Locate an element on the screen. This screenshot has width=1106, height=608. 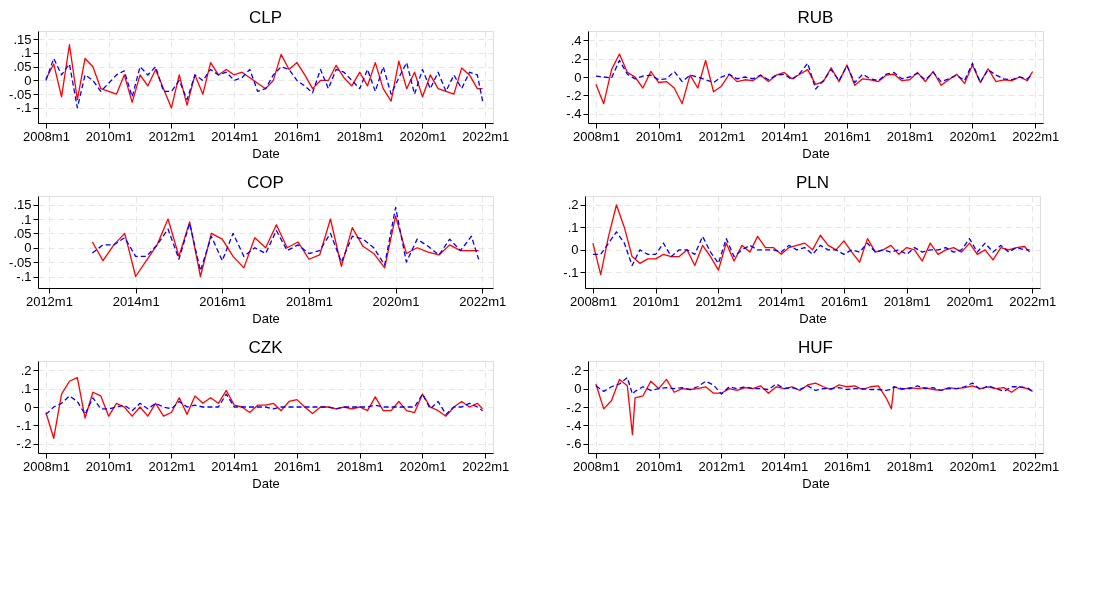
chart-title: CLP is located at coordinates (265, 17).